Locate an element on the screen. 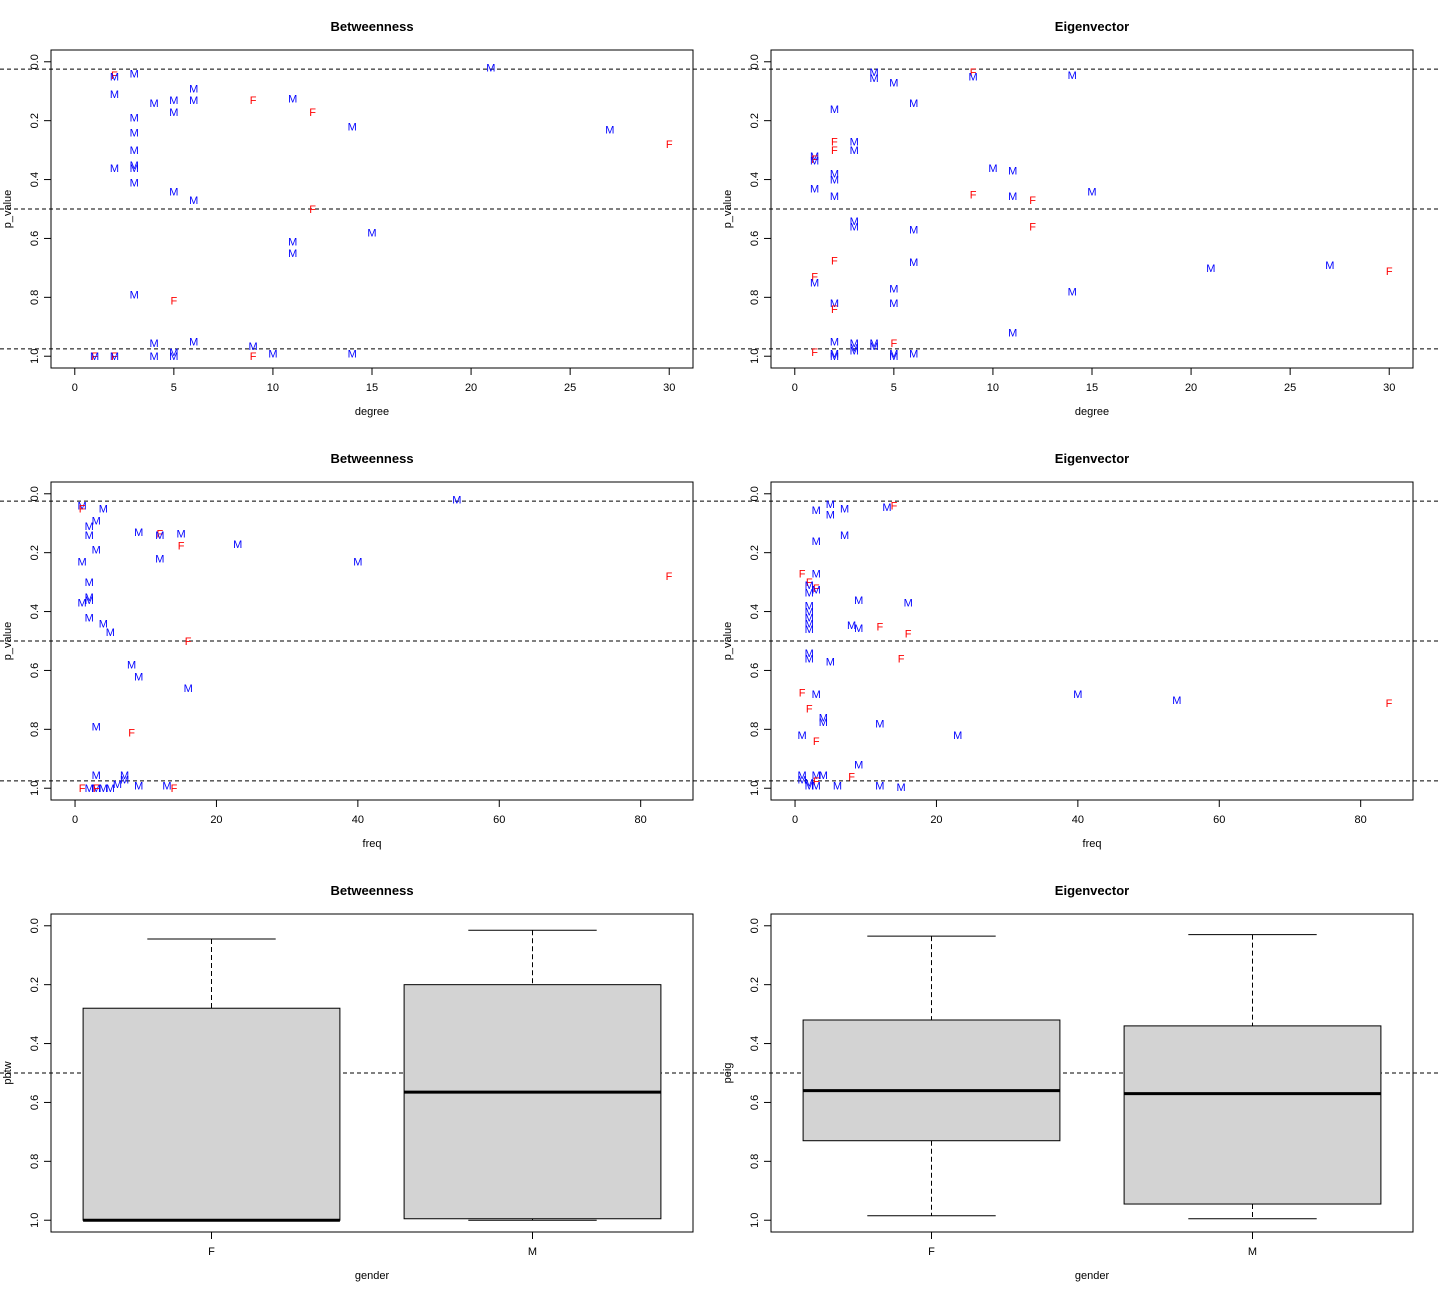  chart-title: Eigenvector is located at coordinates (1092, 458).